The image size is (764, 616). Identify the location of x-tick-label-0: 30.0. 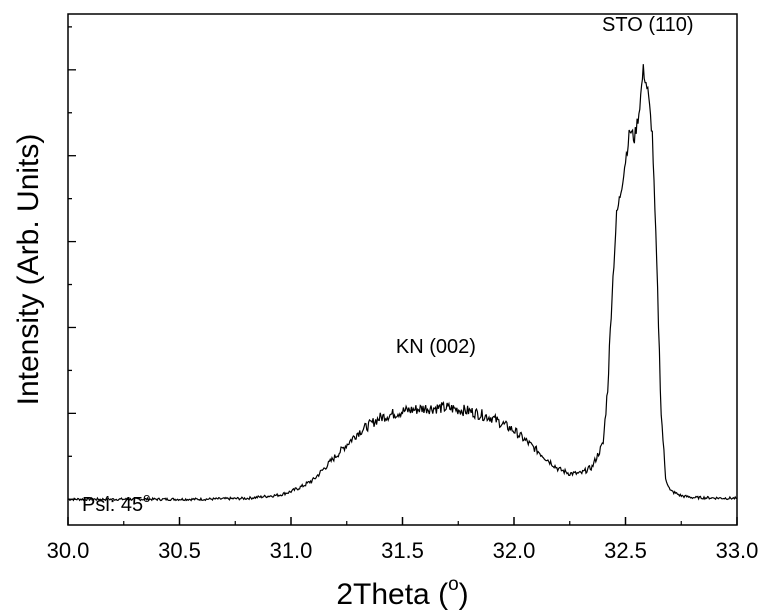
(68, 550).